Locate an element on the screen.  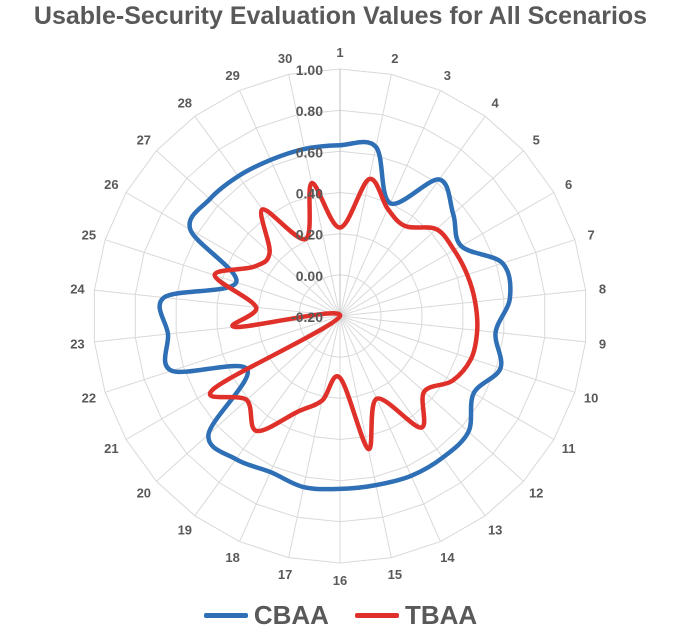
tick-label: 1.00 is located at coordinates (309, 70).